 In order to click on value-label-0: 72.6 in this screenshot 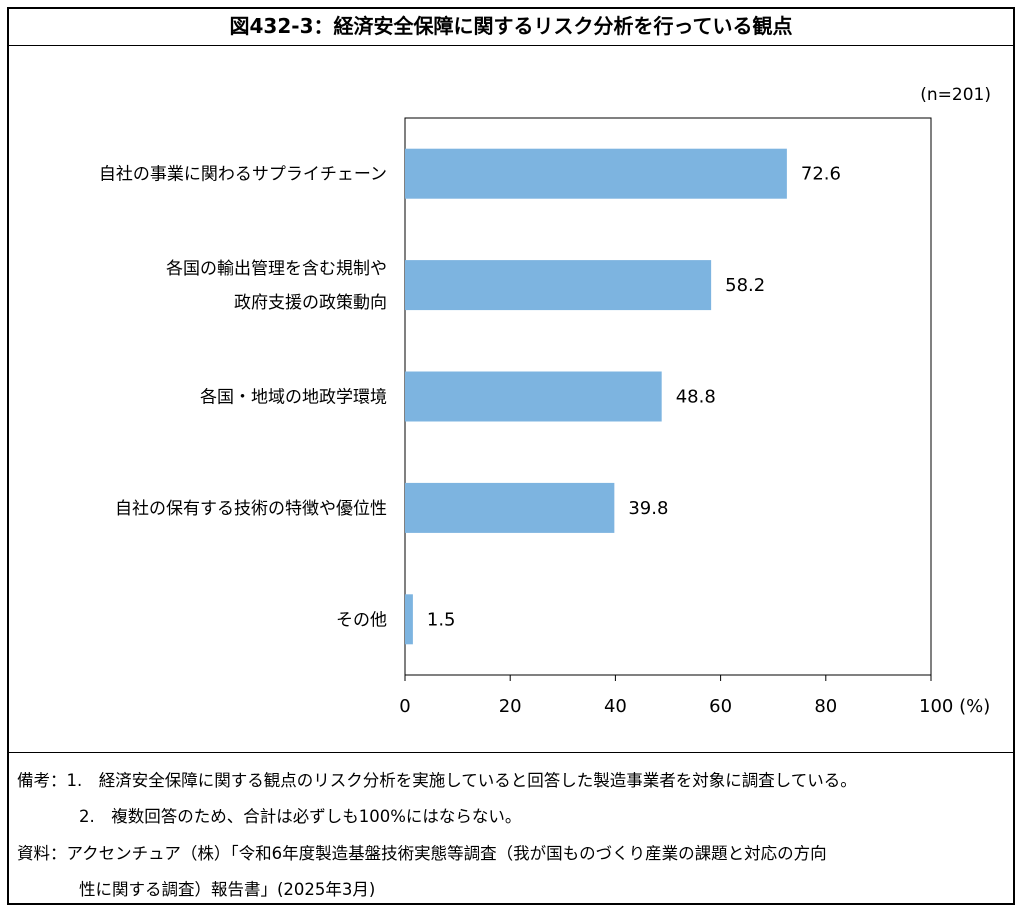, I will do `click(821, 174)`.